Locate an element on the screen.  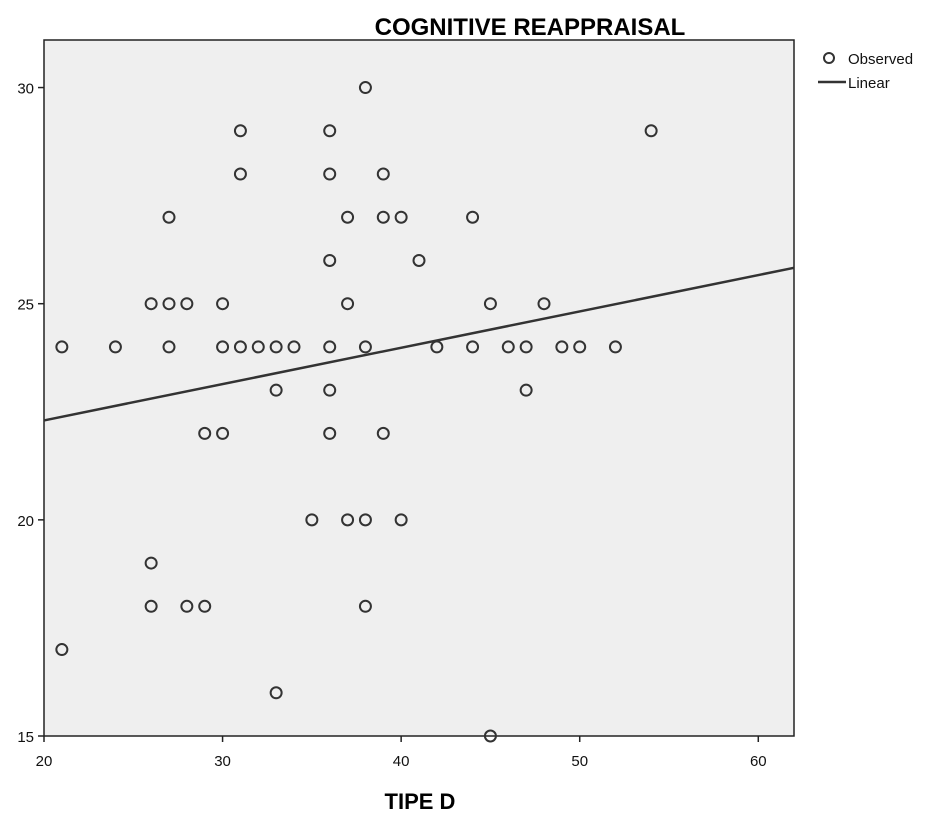
legend: Observed Linear is located at coordinates (865, 71).